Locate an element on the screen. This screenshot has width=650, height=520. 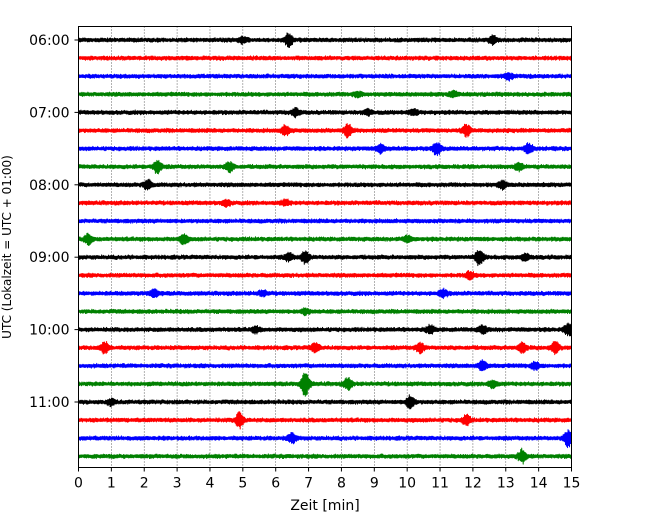
x-tick-label: 8 is located at coordinates (341, 484).